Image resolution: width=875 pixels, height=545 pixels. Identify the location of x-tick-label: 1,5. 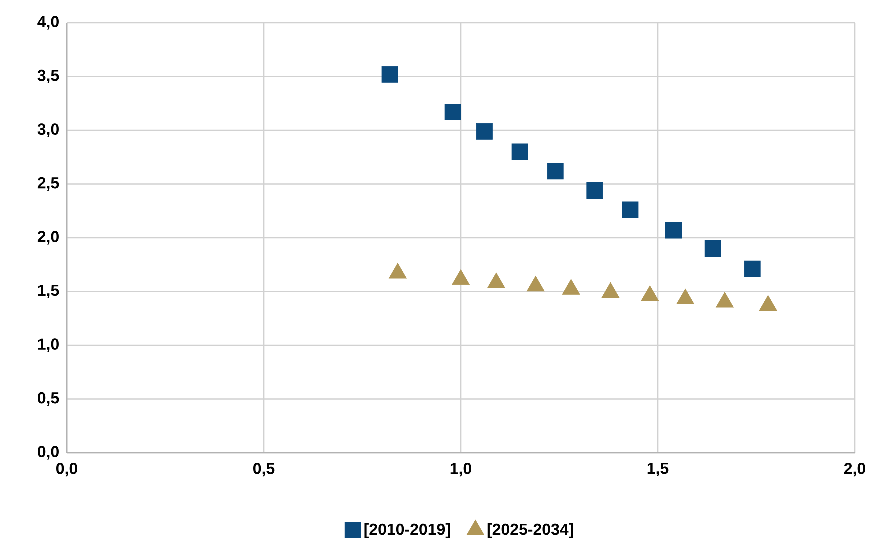
(658, 470).